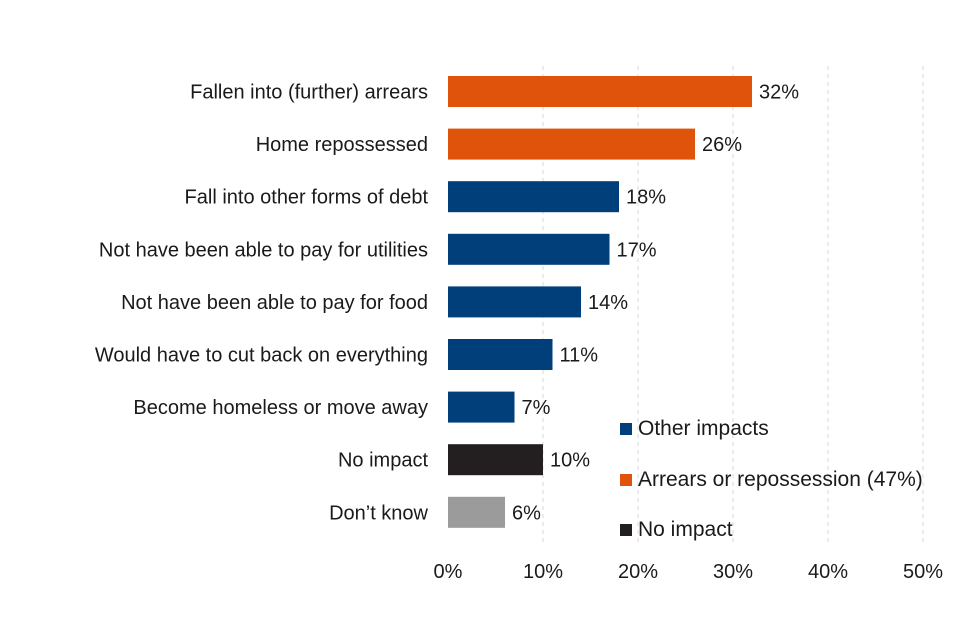 Image resolution: width=960 pixels, height=640 pixels. What do you see at coordinates (307, 198) in the screenshot?
I see `category-label-fall-into-other-forms-of-debt: Fall into other forms of debt` at bounding box center [307, 198].